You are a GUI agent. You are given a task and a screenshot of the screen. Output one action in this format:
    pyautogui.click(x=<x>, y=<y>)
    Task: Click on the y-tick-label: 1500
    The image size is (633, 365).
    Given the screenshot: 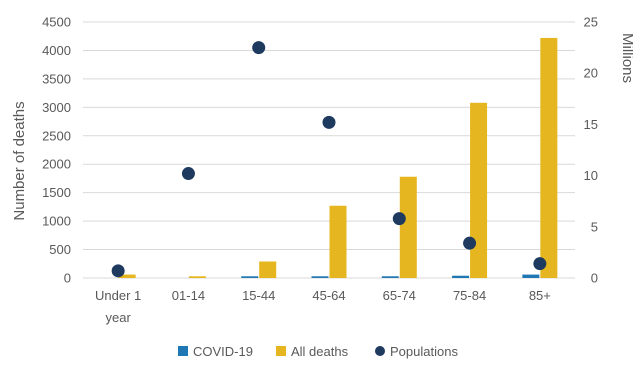 What is the action you would take?
    pyautogui.click(x=56, y=192)
    